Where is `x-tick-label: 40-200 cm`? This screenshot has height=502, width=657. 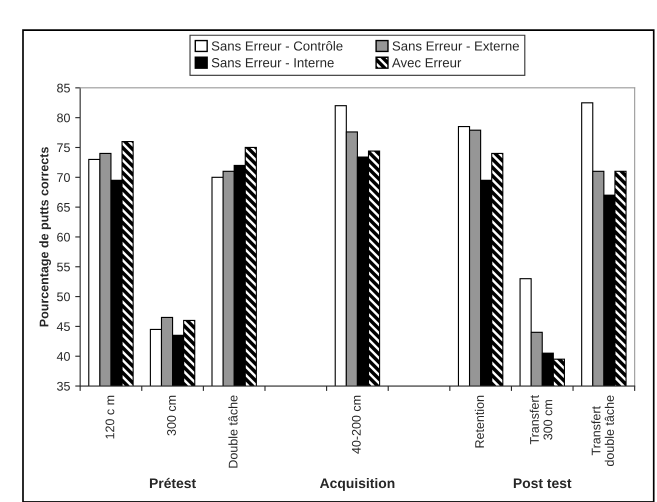
x-tick-label: 40-200 cm is located at coordinates (356, 425).